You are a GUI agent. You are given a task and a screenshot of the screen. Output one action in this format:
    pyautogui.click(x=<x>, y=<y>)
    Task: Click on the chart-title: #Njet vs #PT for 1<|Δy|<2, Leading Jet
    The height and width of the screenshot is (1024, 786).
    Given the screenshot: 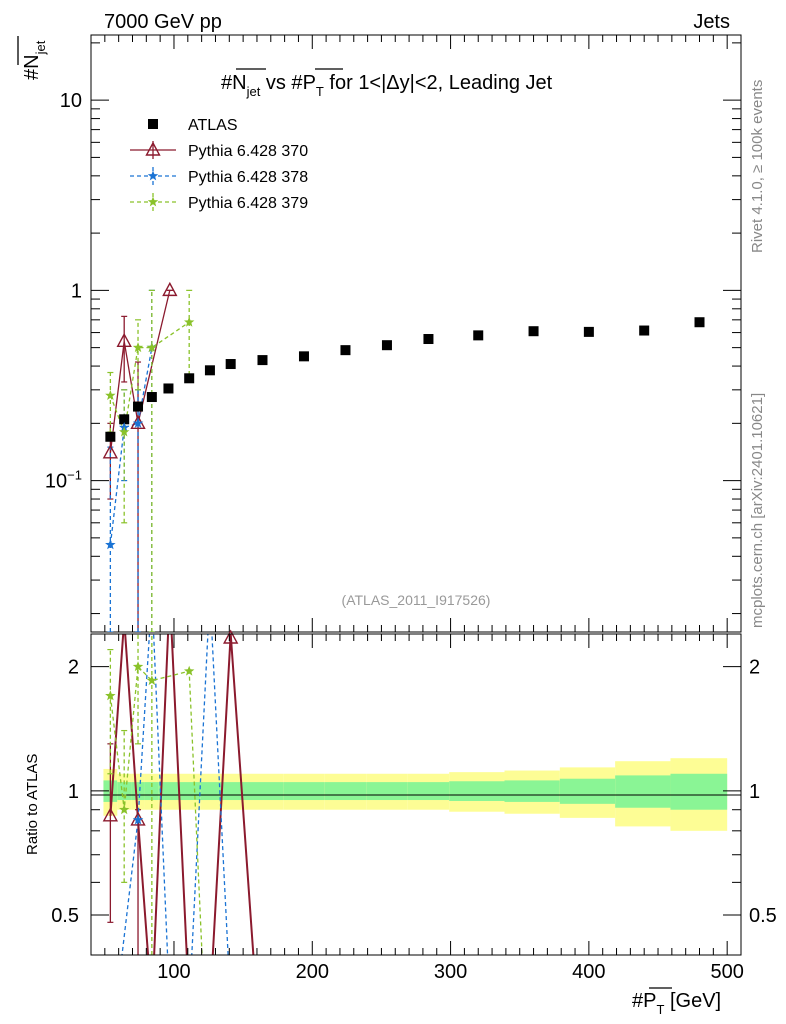 What is the action you would take?
    pyautogui.click(x=387, y=85)
    